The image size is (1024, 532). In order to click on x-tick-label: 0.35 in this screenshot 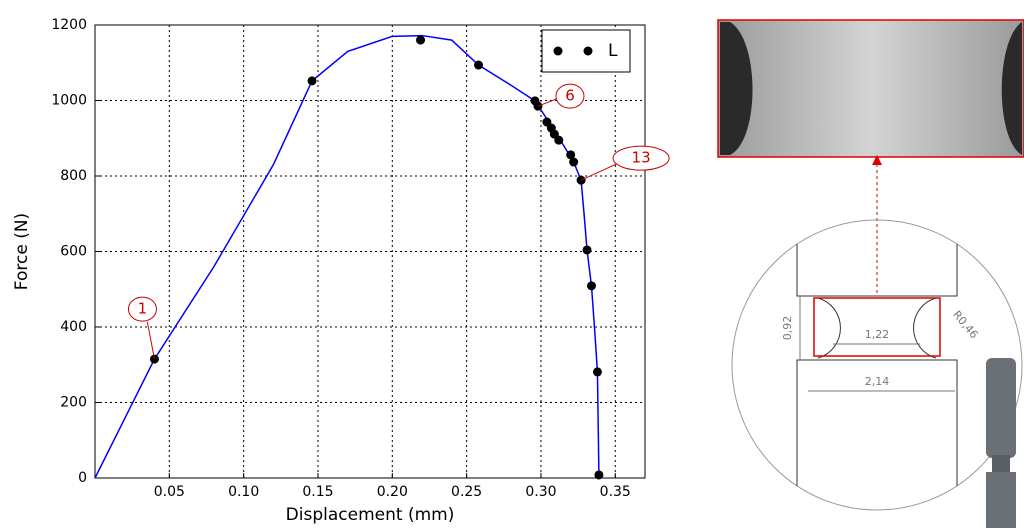, I will do `click(615, 492)`.